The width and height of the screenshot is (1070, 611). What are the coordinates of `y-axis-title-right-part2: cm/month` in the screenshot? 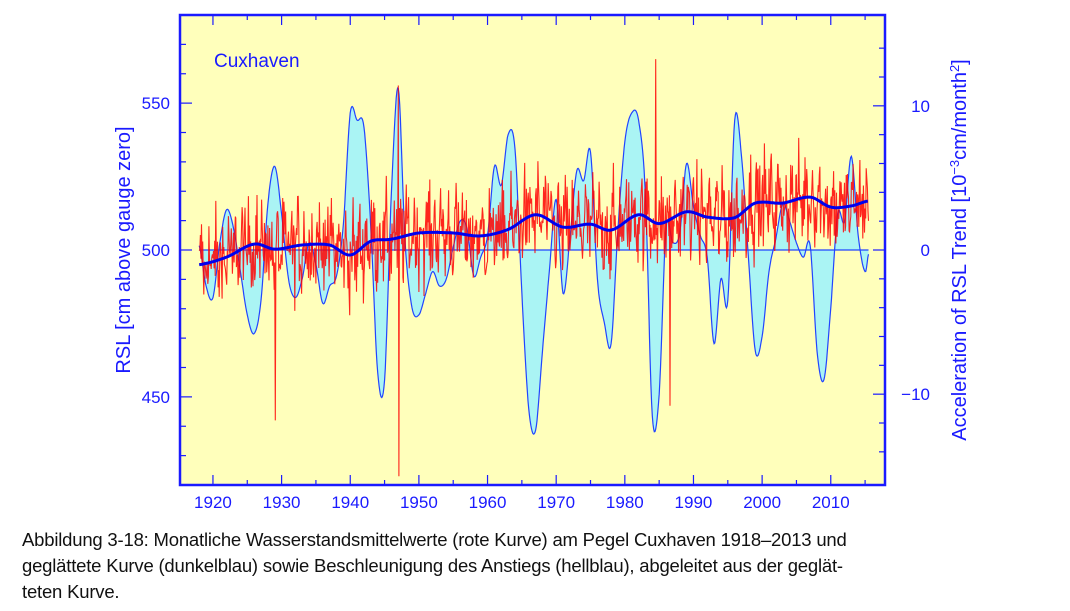 It's located at (960, 116).